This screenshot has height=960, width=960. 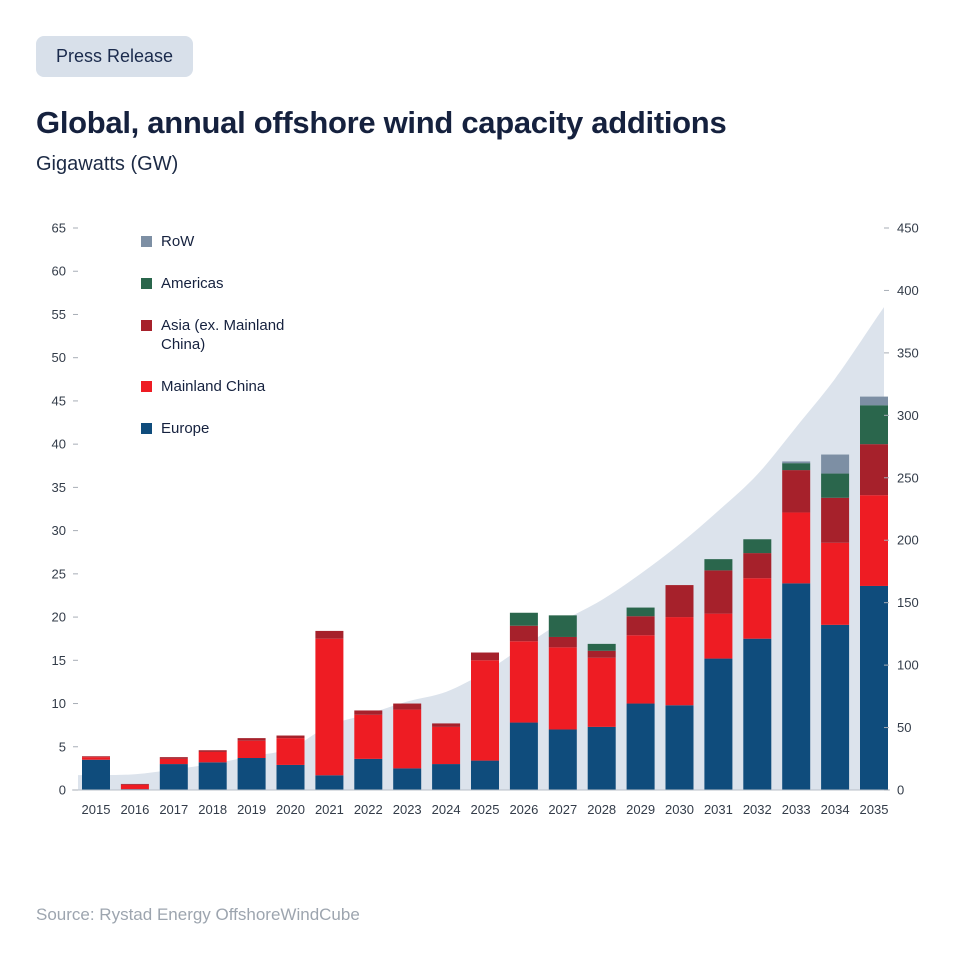 What do you see at coordinates (796, 809) in the screenshot?
I see `x-axis-label: 2033` at bounding box center [796, 809].